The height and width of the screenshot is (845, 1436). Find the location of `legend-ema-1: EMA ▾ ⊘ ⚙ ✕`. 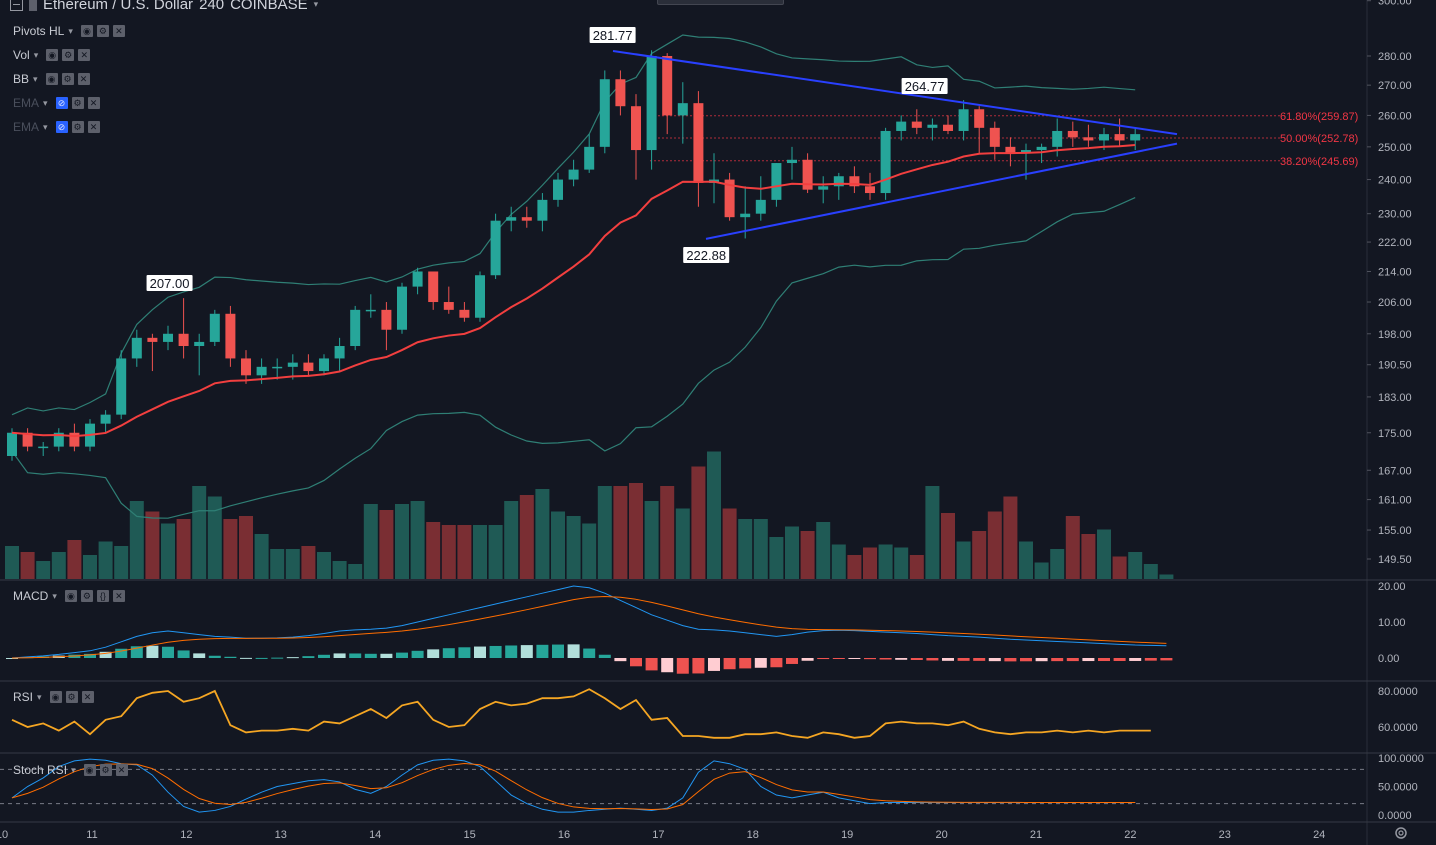

legend-ema-1: EMA ▾ ⊘ ⚙ ✕ is located at coordinates (56, 103).